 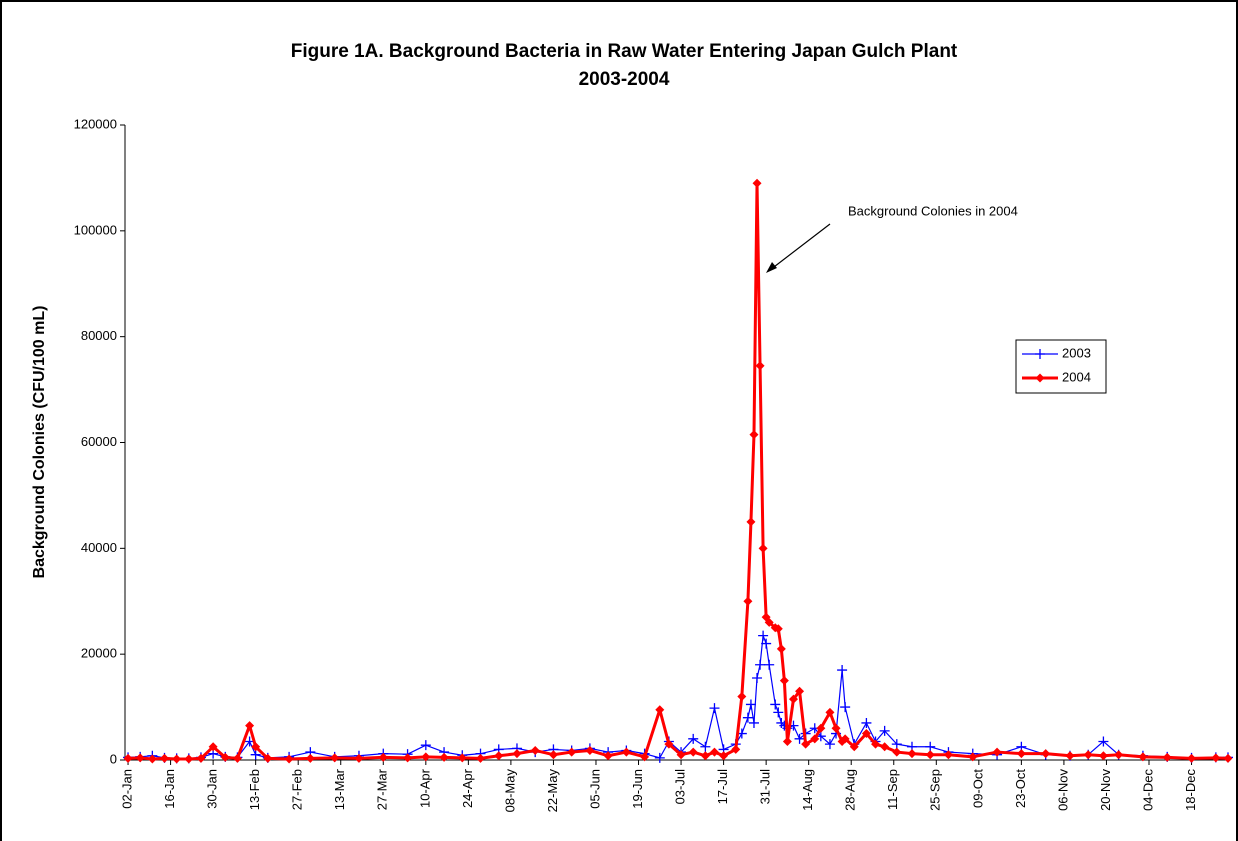 What do you see at coordinates (594, 789) in the screenshot?
I see `x-tick-label: 05-Jun` at bounding box center [594, 789].